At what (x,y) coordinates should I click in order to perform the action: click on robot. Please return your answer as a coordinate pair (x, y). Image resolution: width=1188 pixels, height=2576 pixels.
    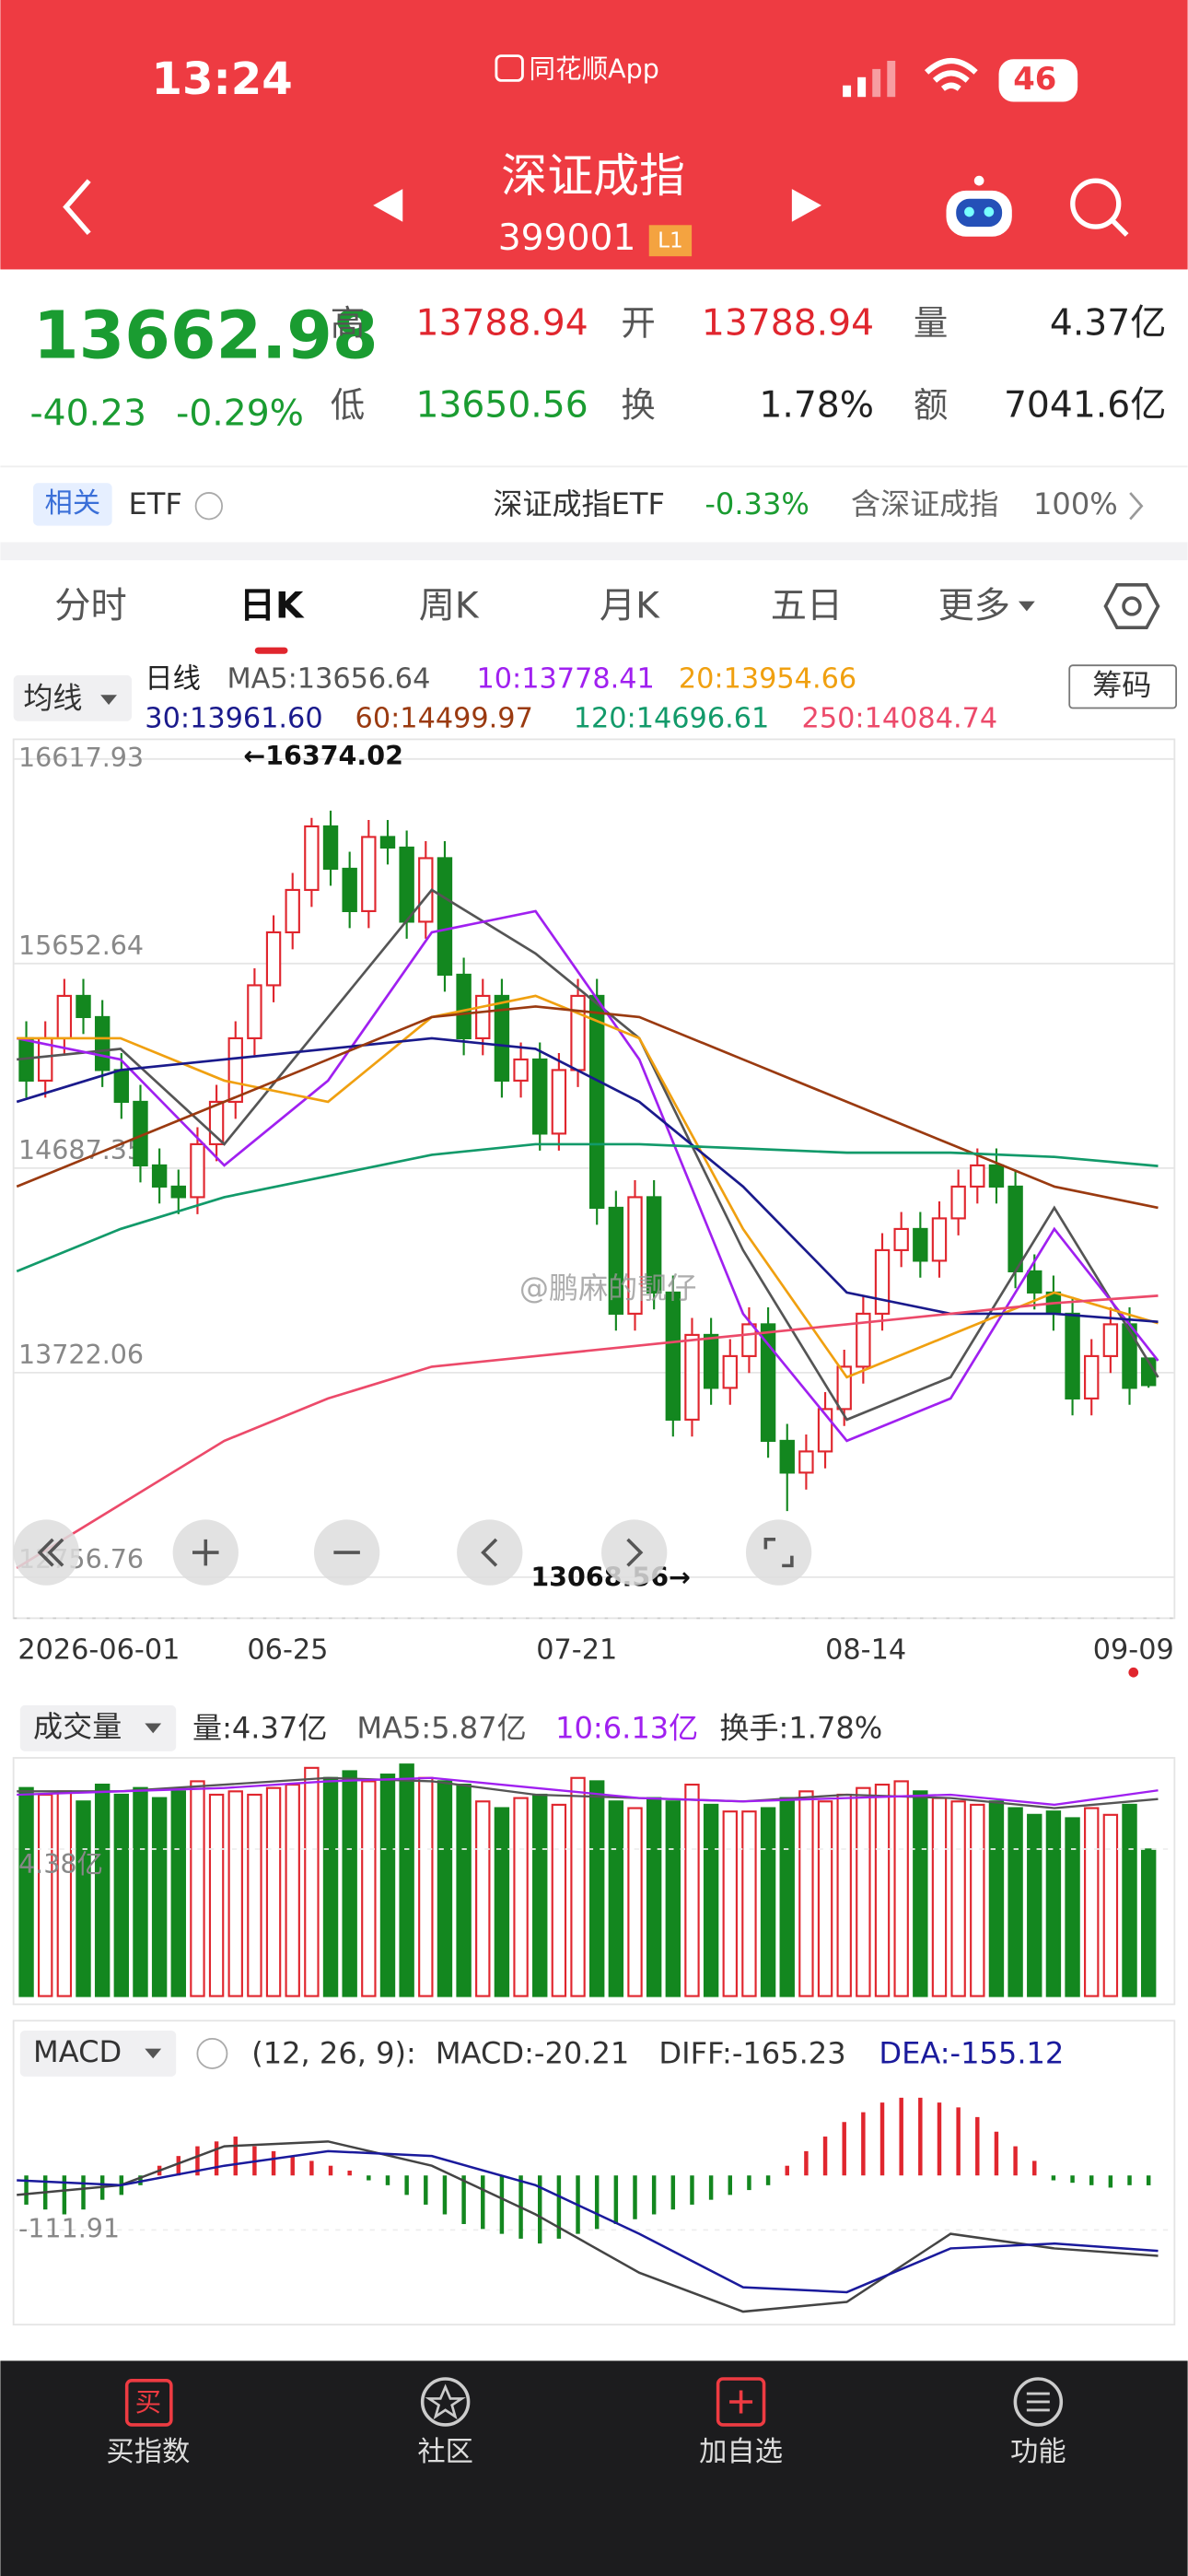
    Looking at the image, I should click on (979, 206).